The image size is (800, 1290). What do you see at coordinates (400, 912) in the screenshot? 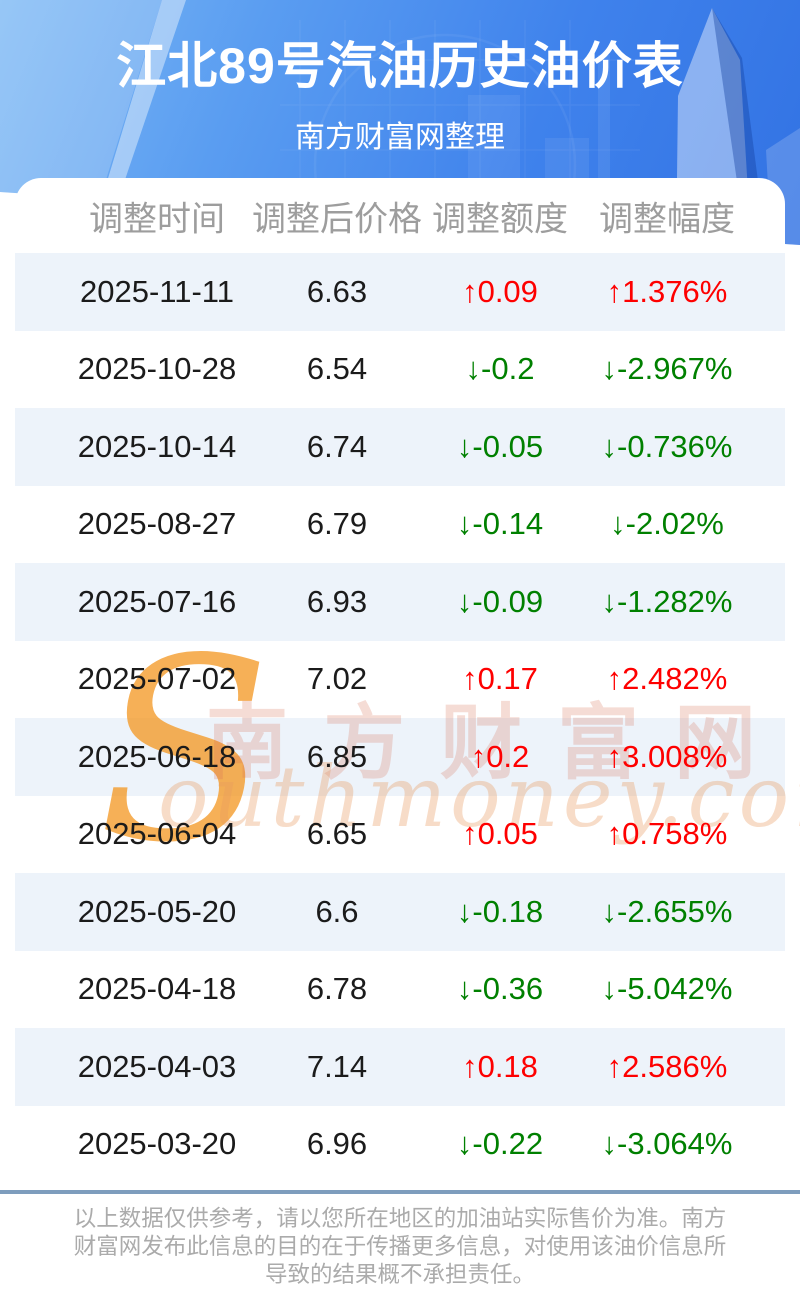
I see `table-row: 2025-05-20 6.6 ↓-0.18 ↓-2.655%` at bounding box center [400, 912].